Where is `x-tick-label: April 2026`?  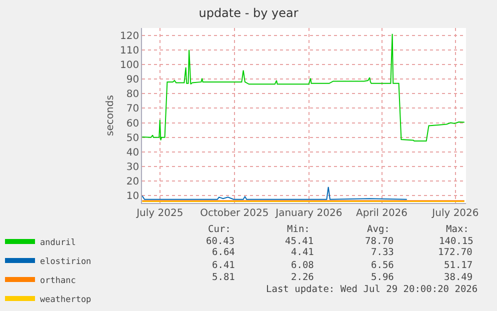 x-tick-label: April 2026 is located at coordinates (382, 213).